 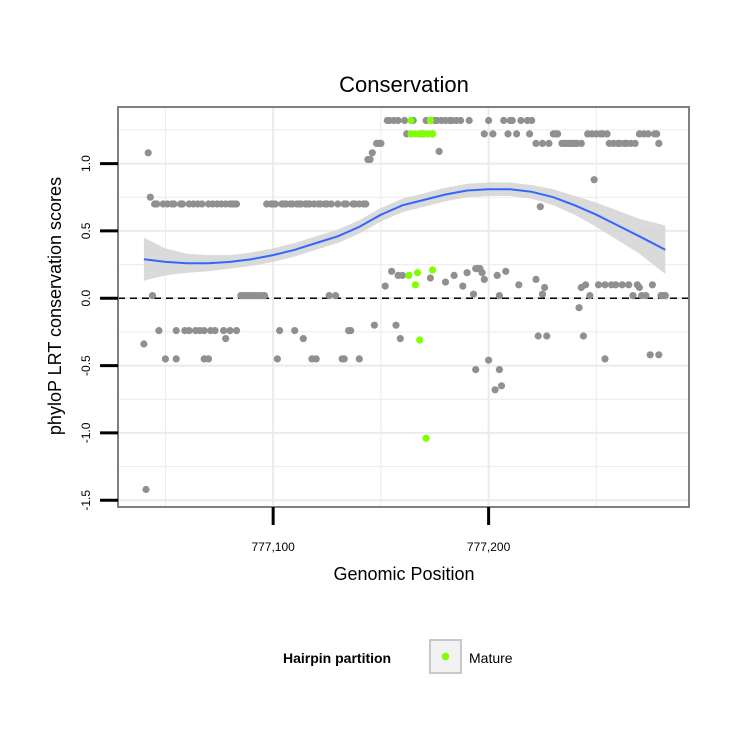 I want to click on x-tick-label: 777,100, so click(x=273, y=547).